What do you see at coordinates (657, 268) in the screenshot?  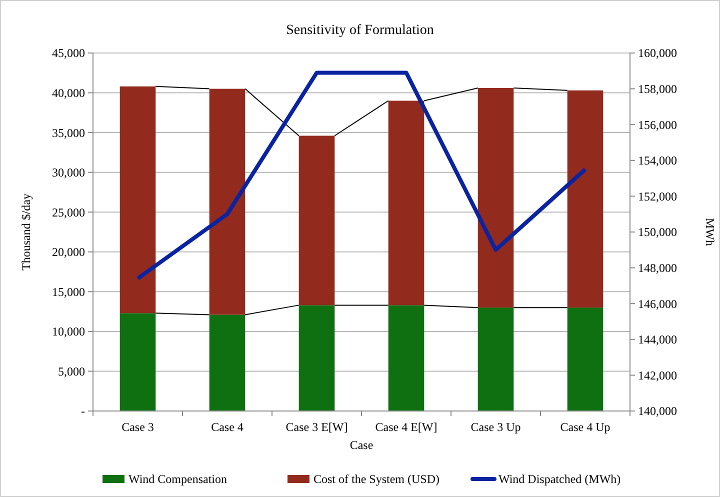 I see `y2-tick-label: 148,000` at bounding box center [657, 268].